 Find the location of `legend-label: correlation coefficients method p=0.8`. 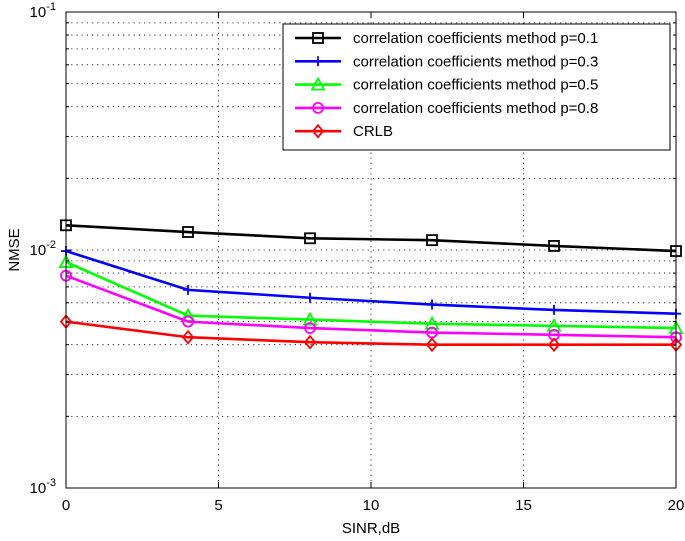

legend-label: correlation coefficients method p=0.8 is located at coordinates (475, 108).